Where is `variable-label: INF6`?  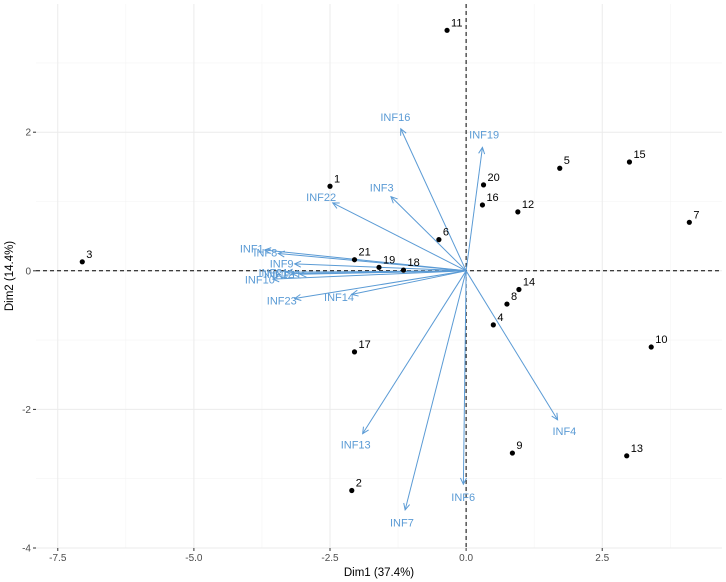 variable-label: INF6 is located at coordinates (463, 498).